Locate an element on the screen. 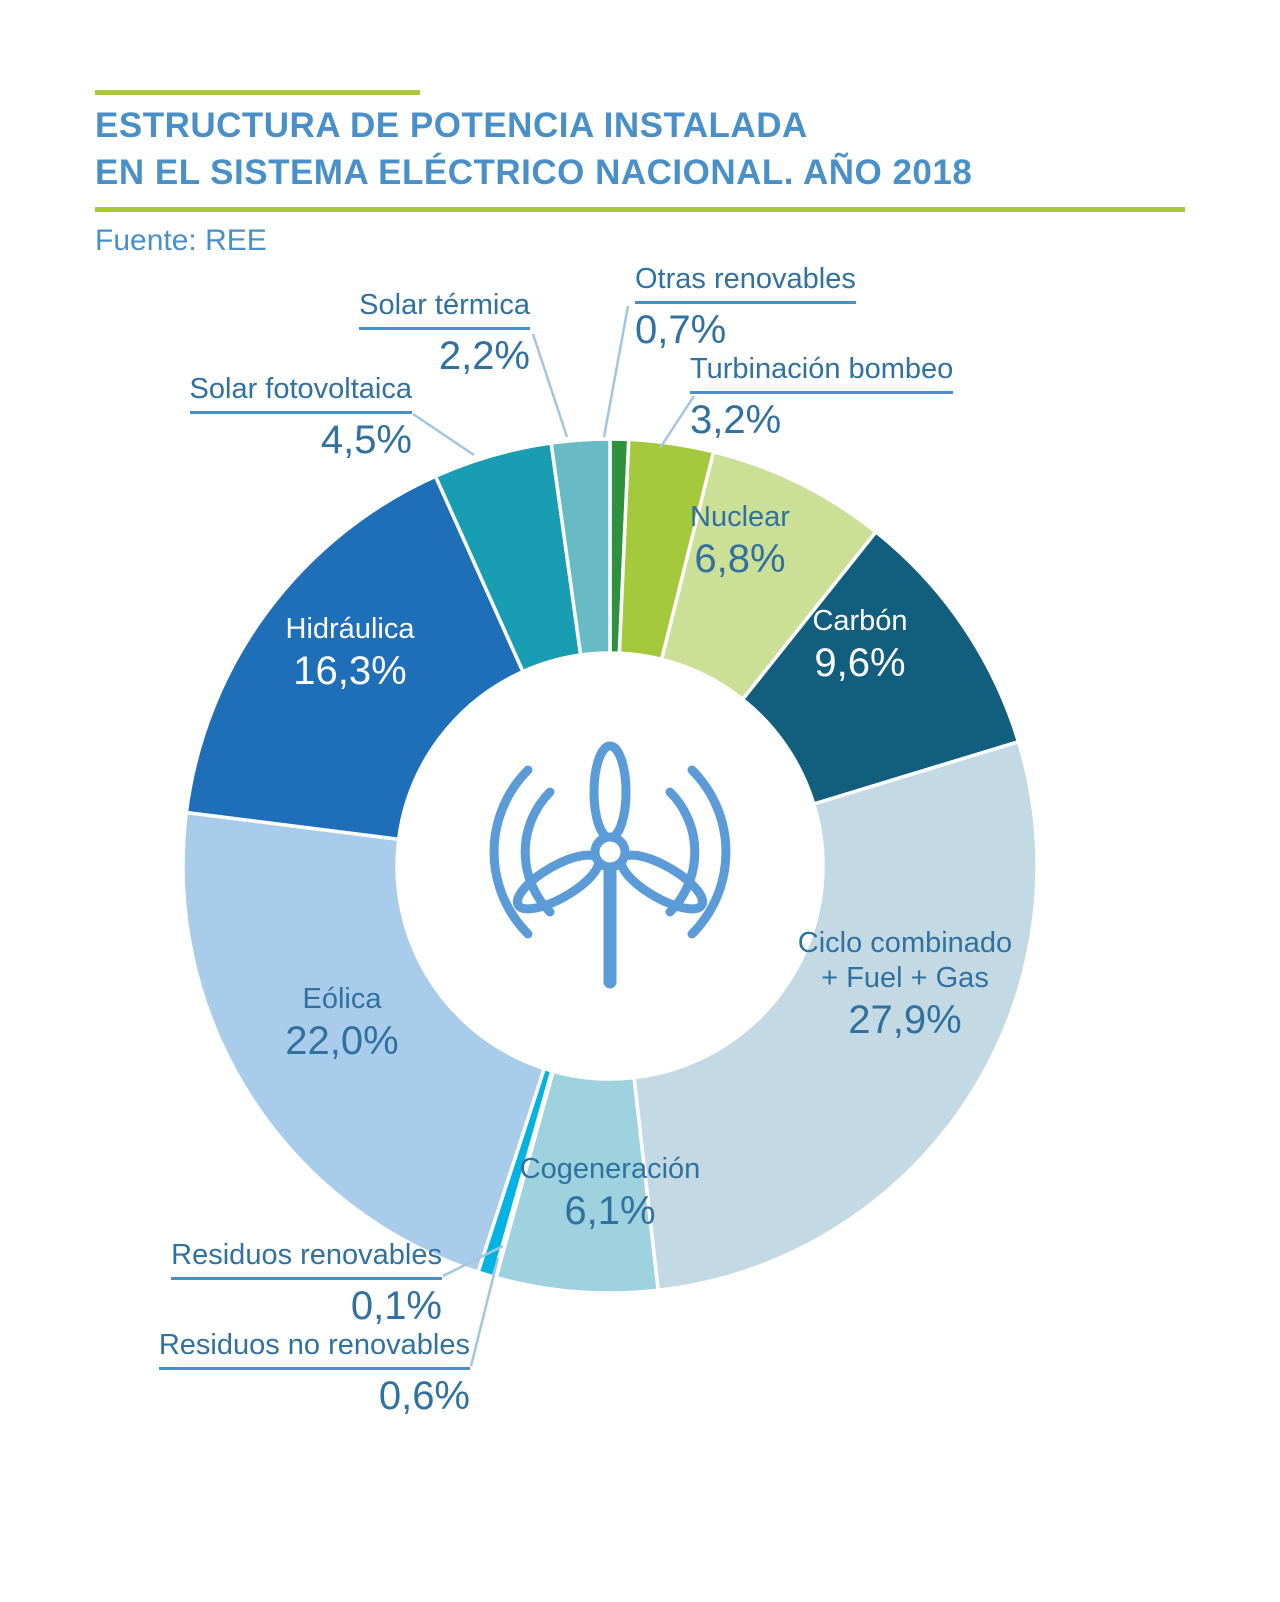 This screenshot has height=1602, width=1280. leader-lines is located at coordinates (554, 836).